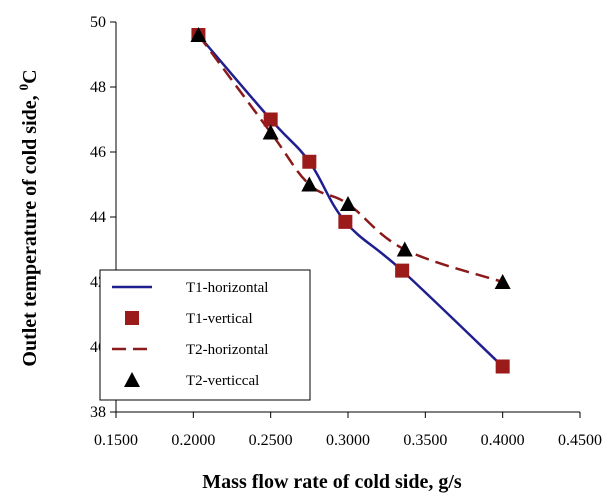 The width and height of the screenshot is (612, 497). I want to click on legend-item: T1-vertical, so click(189, 319).